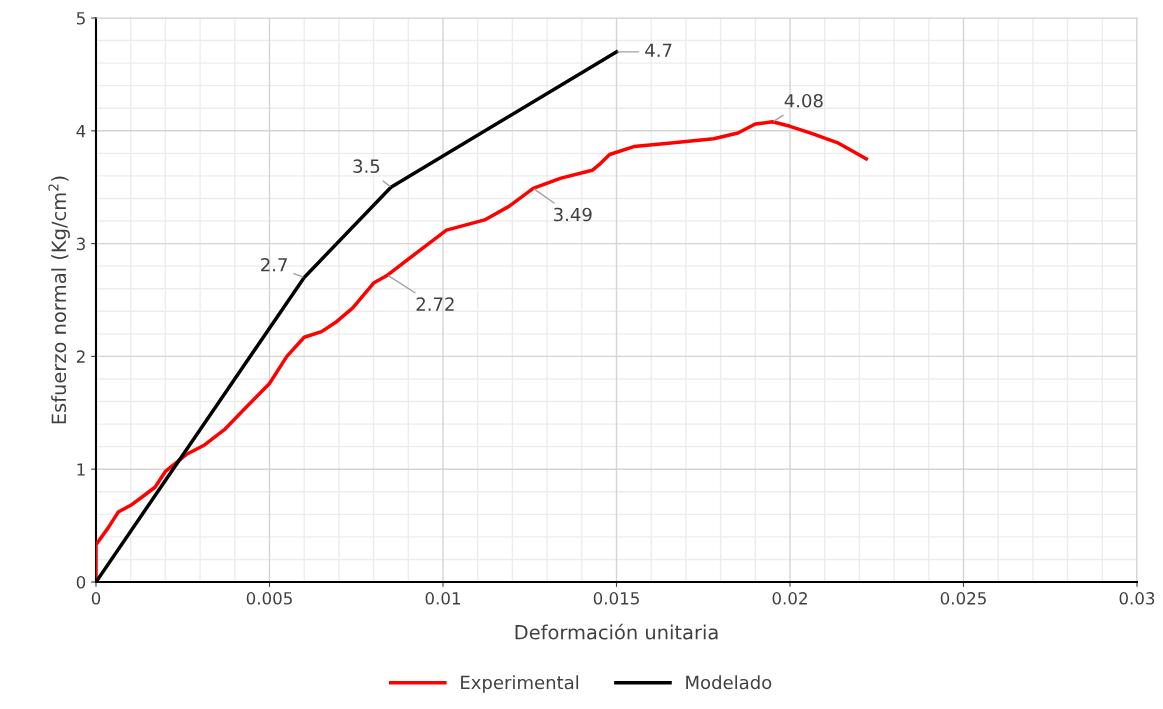 The height and width of the screenshot is (709, 1163). I want to click on y-tick-label: 2, so click(80, 356).